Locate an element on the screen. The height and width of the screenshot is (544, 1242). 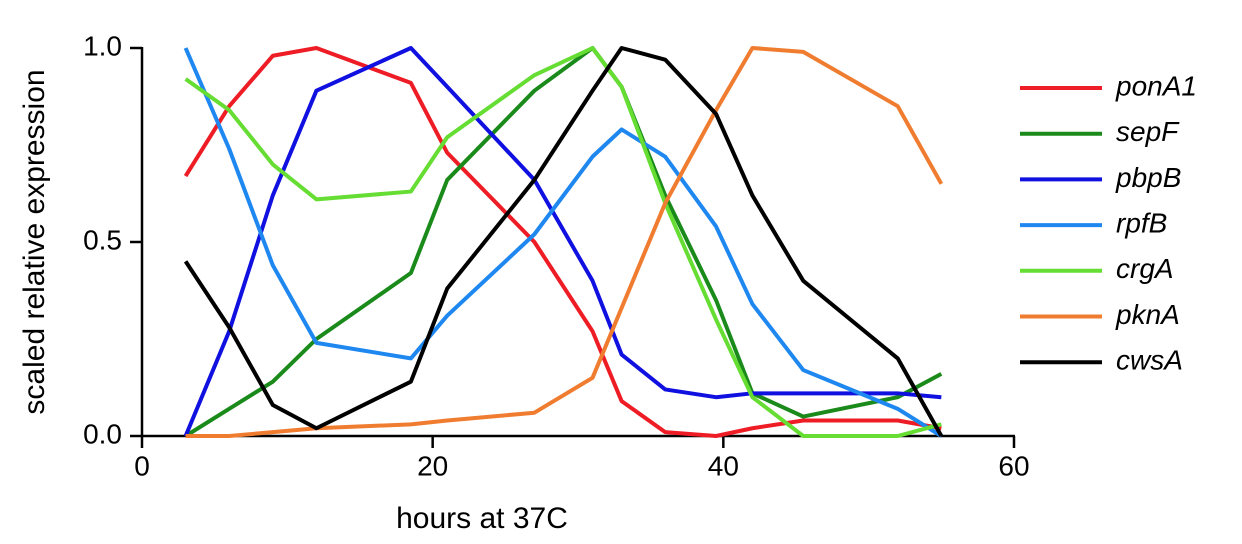
legend-label: cwsA is located at coordinates (1149, 360).